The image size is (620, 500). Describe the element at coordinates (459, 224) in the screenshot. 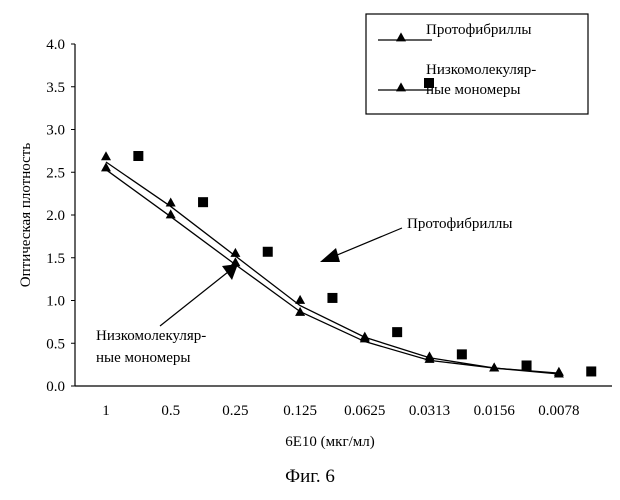

I see `annotation-label: Протофибриллы` at that location.